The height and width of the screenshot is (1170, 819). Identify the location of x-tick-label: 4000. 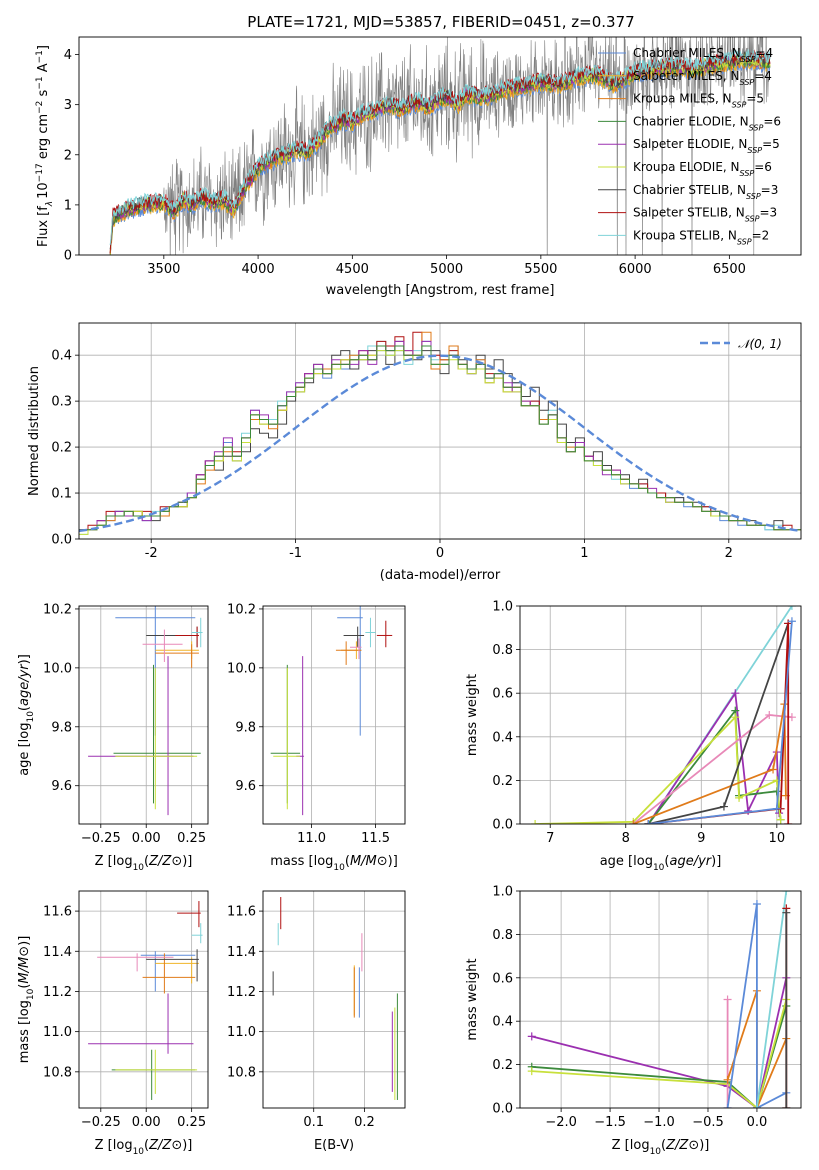
(258, 269).